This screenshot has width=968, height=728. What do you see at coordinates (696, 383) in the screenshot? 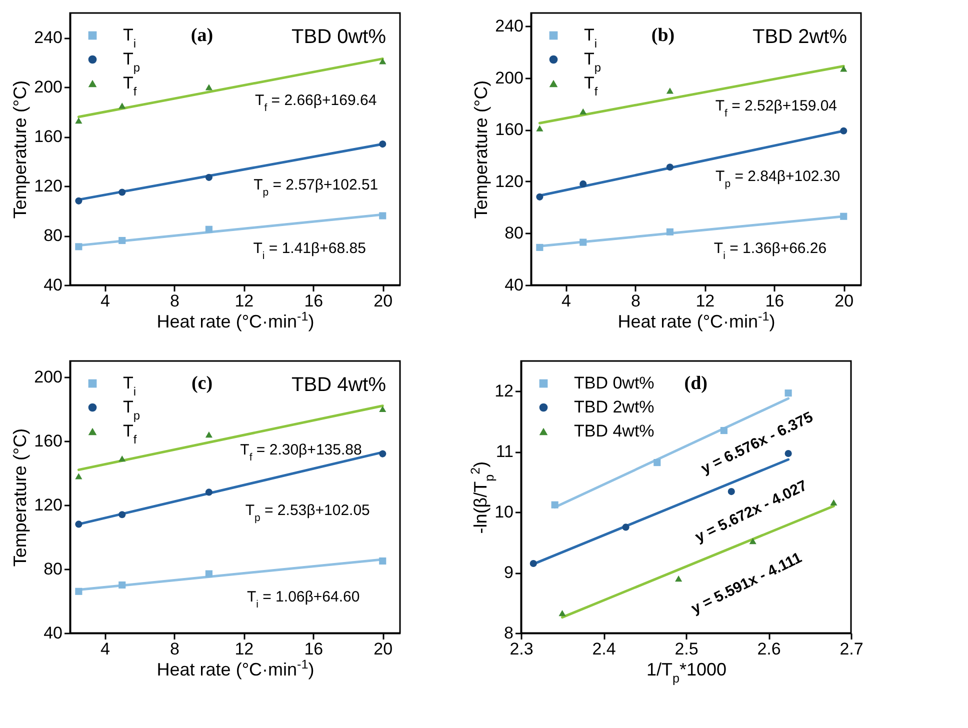
I see `text: (d)` at bounding box center [696, 383].